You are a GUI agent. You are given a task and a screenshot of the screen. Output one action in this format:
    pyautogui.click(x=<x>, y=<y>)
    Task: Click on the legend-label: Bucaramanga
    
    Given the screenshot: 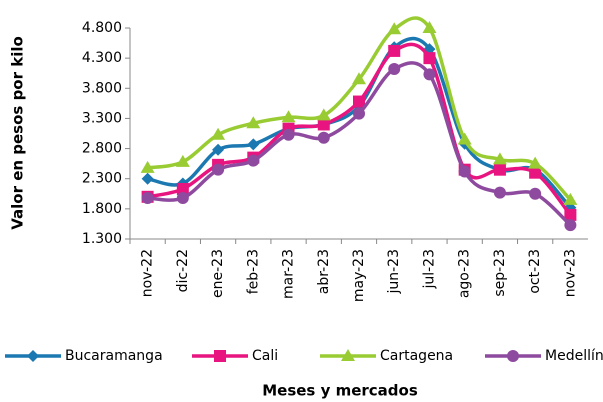 What is the action you would take?
    pyautogui.click(x=114, y=356)
    